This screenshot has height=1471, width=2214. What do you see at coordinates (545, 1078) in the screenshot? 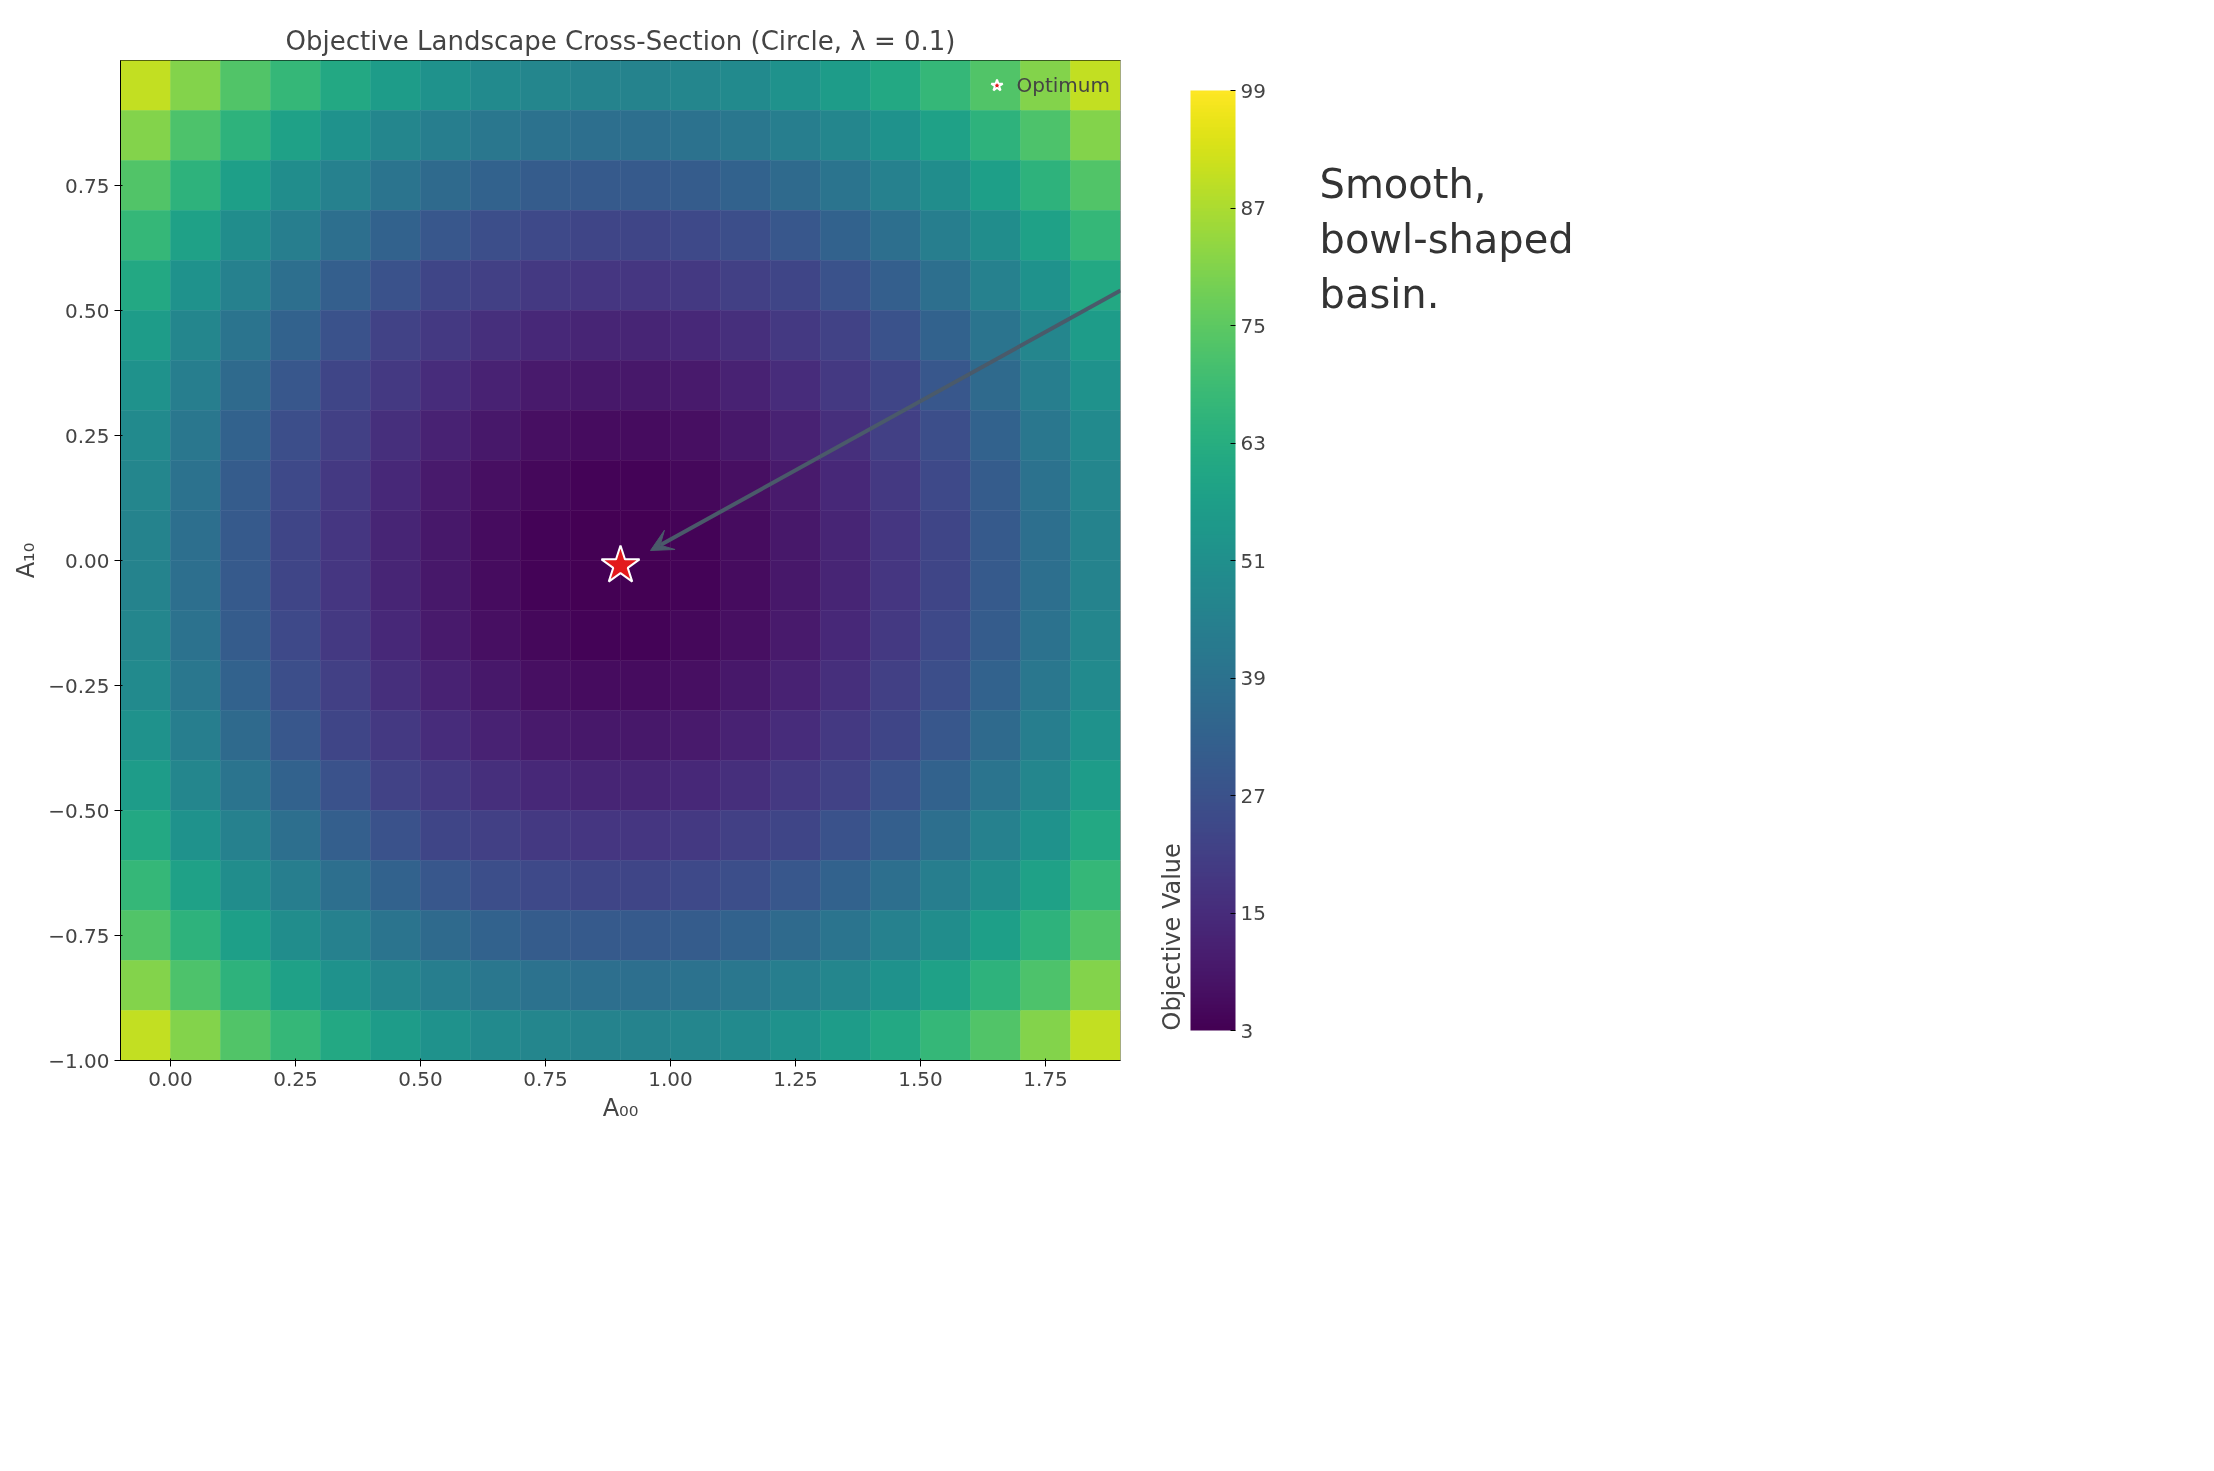
I see `x-tick-label: 0.75` at bounding box center [545, 1078].